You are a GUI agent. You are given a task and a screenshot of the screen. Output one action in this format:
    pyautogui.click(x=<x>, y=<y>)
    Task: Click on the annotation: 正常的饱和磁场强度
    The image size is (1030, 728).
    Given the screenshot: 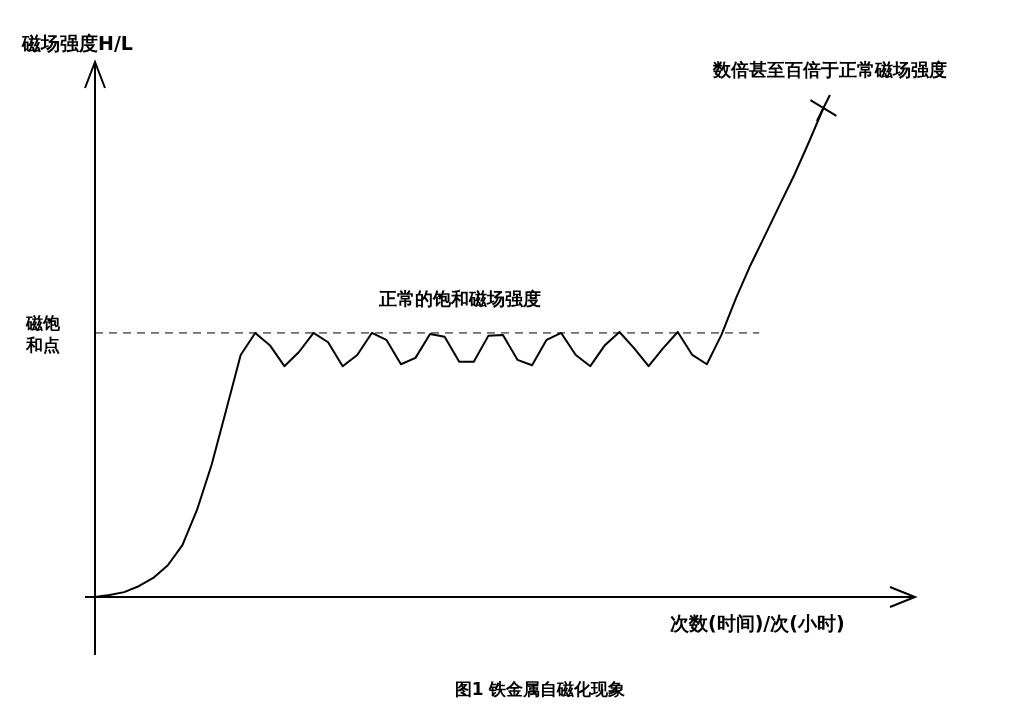 What is the action you would take?
    pyautogui.click(x=459, y=298)
    